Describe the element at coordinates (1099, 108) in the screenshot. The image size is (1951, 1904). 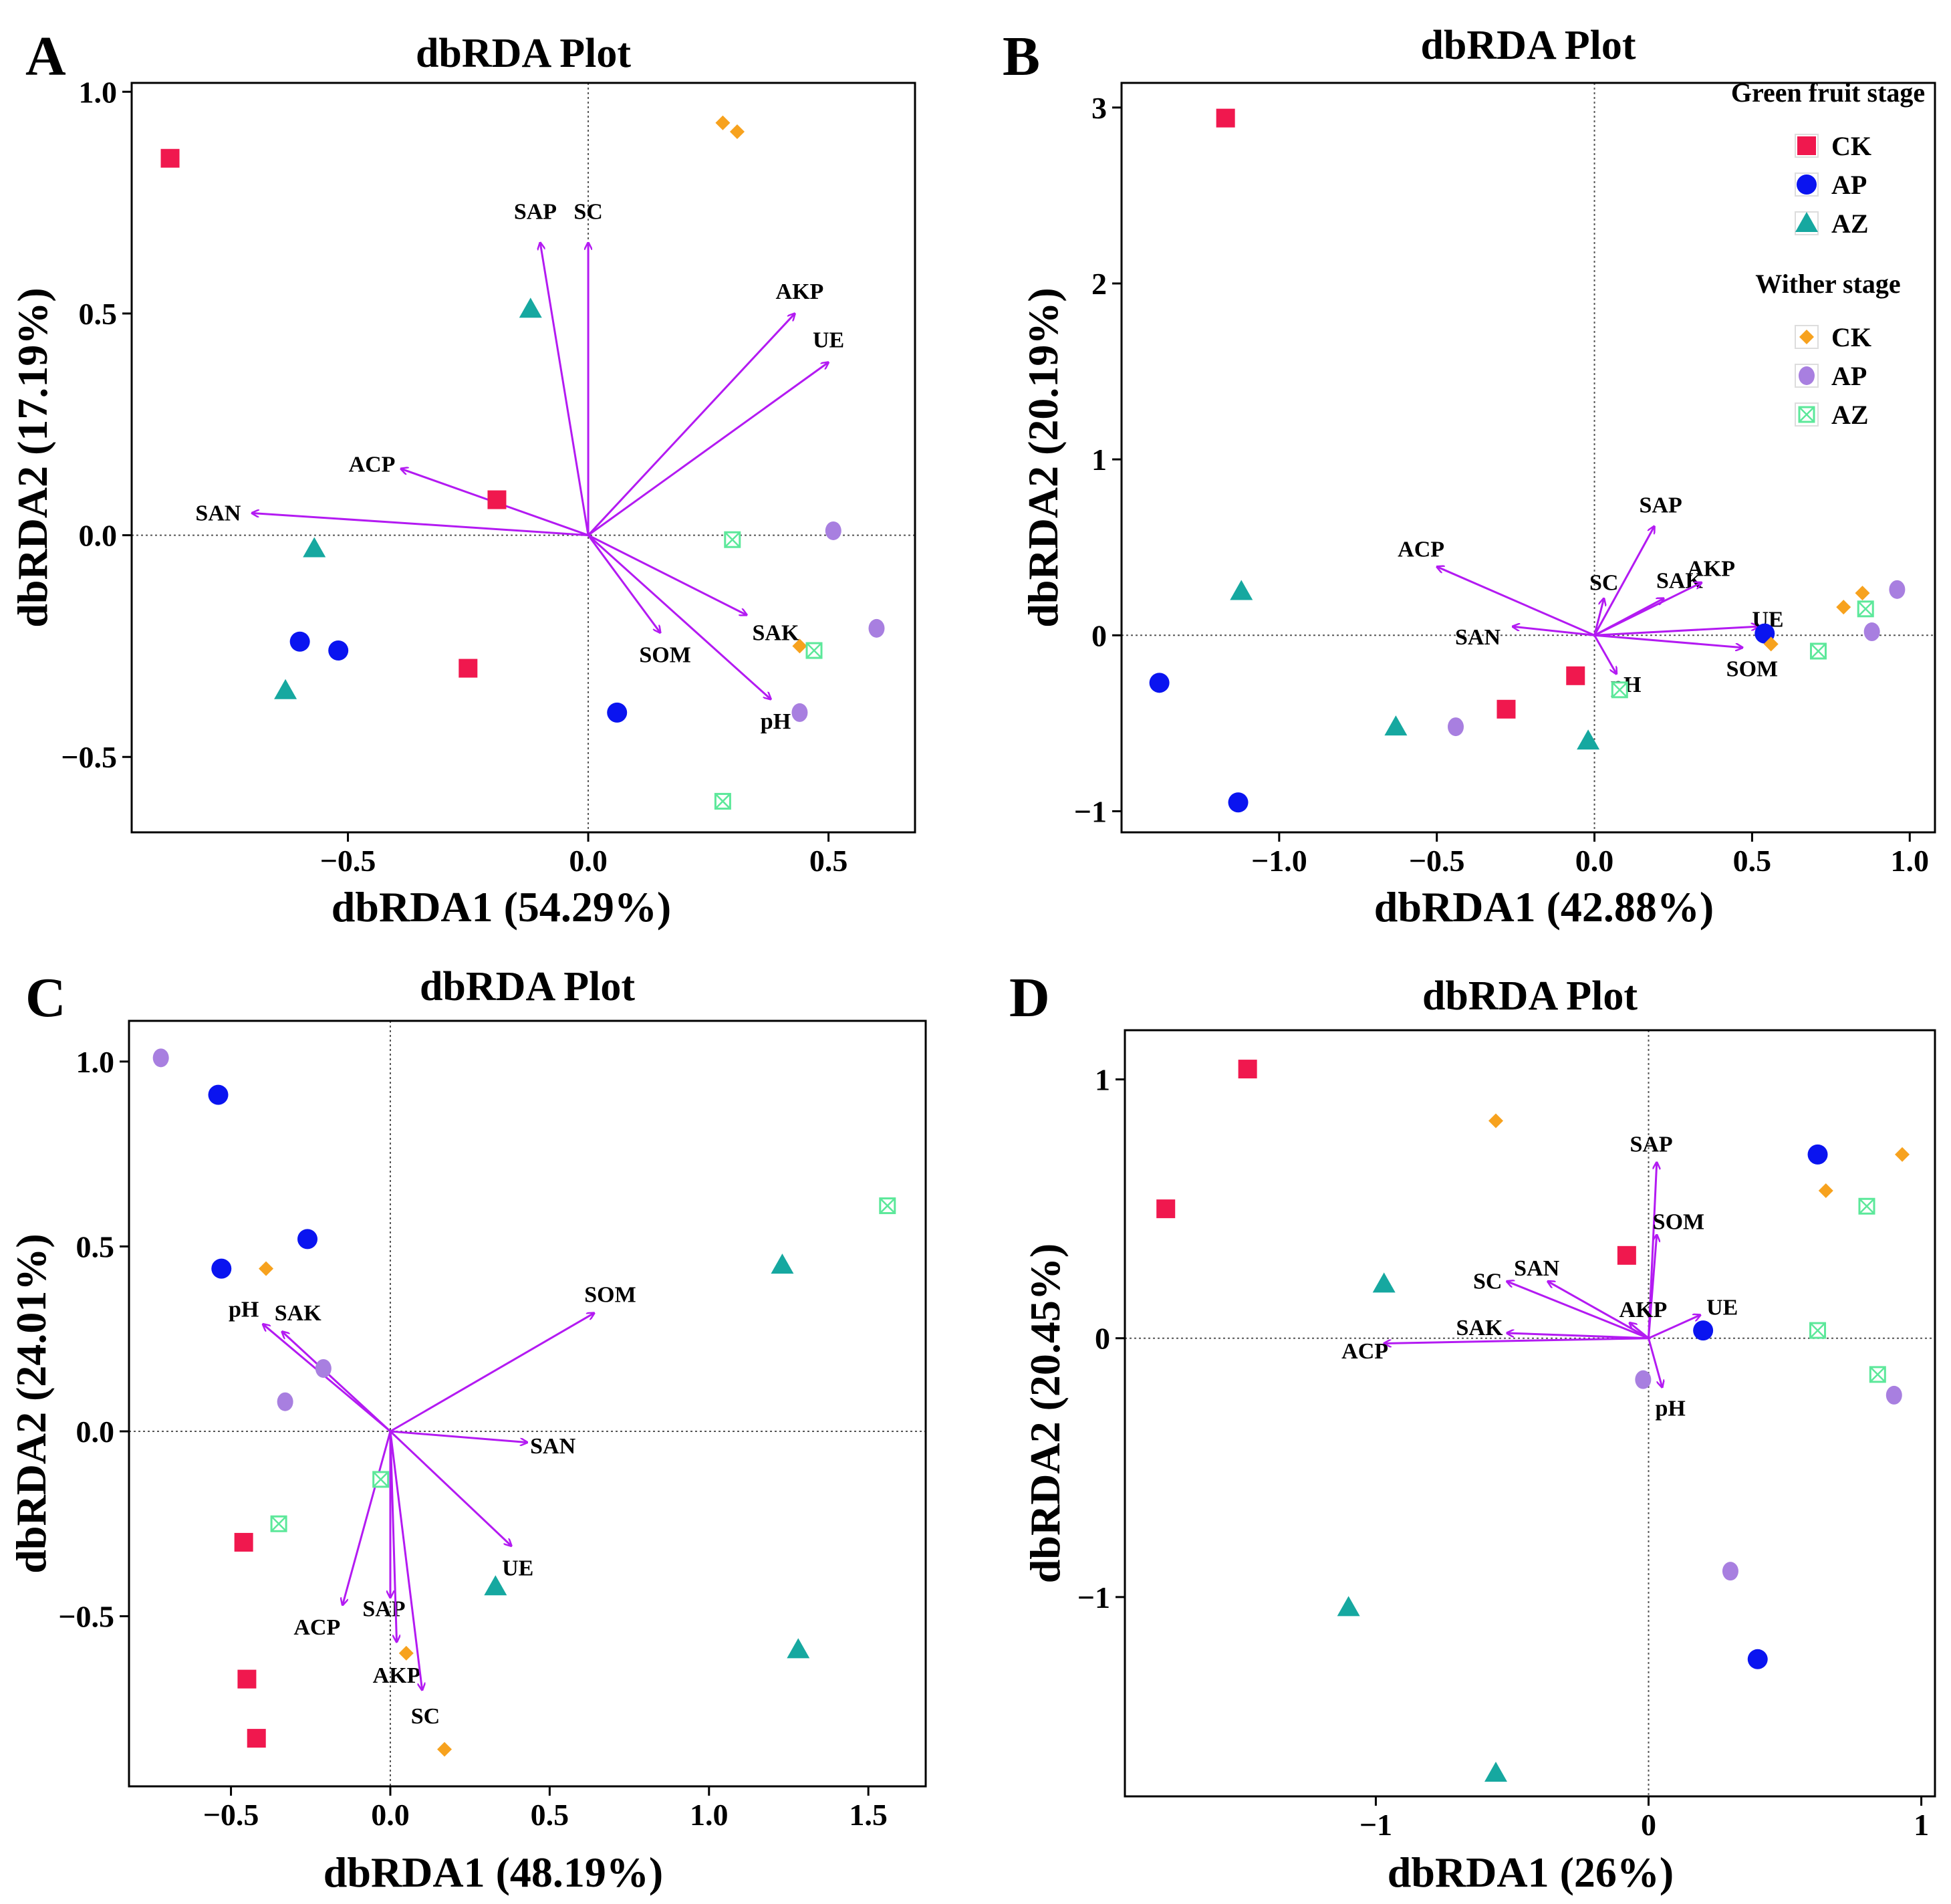
I see `y-tick-label: 3` at that location.